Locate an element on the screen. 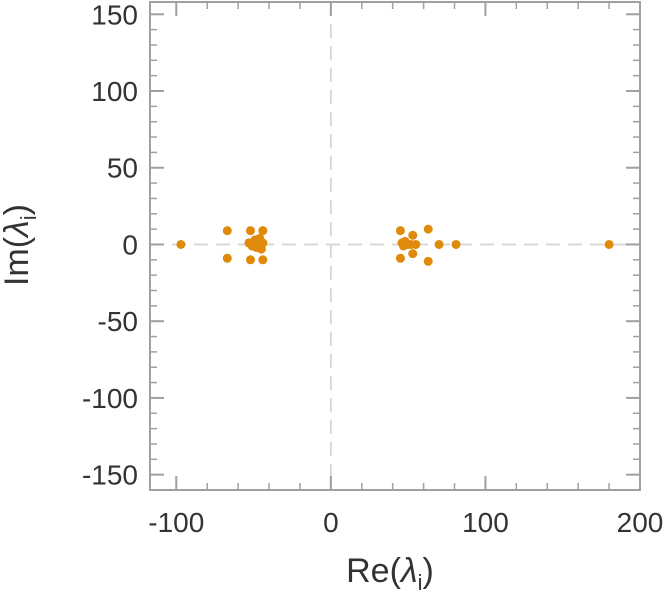 The height and width of the screenshot is (600, 667). y-tick-label: -150 is located at coordinates (110, 475).